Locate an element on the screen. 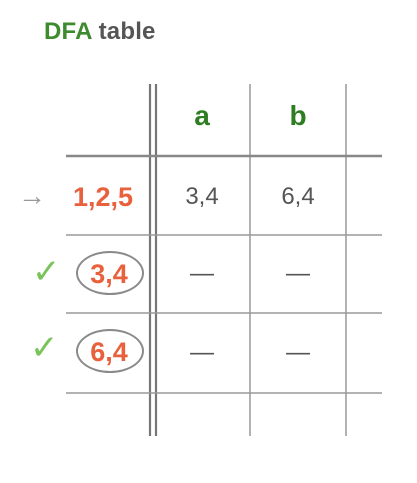  marked-state-circle-row3 is located at coordinates (110, 351).